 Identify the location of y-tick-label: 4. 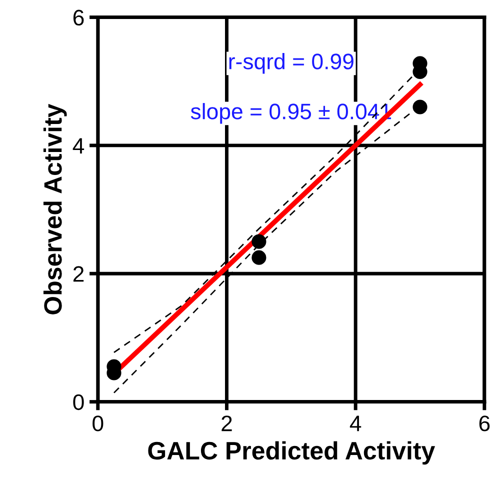
(78, 146).